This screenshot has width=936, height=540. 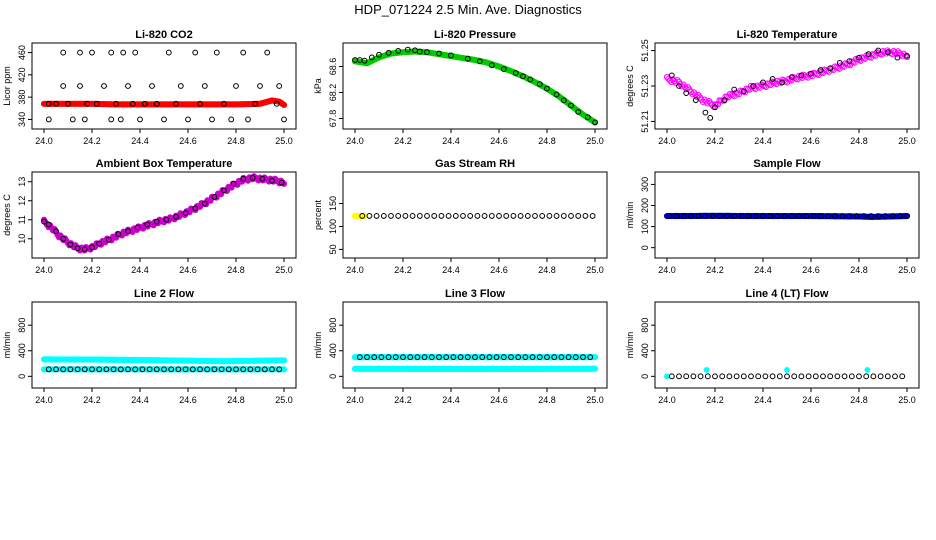 I want to click on series-licor_co2, so click(x=164, y=103).